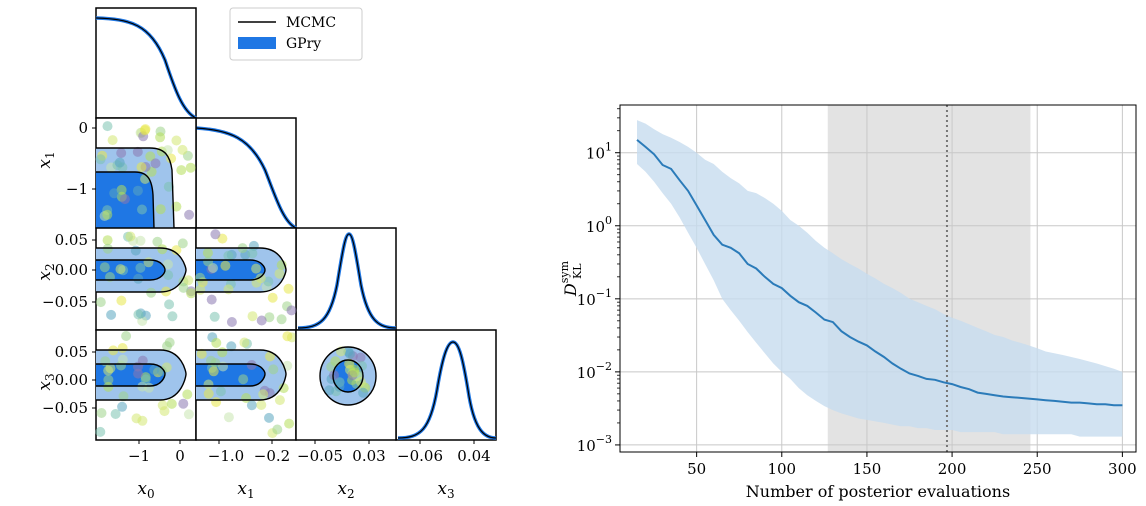  I want to click on ylabel-x1-base: x, so click(45, 164).